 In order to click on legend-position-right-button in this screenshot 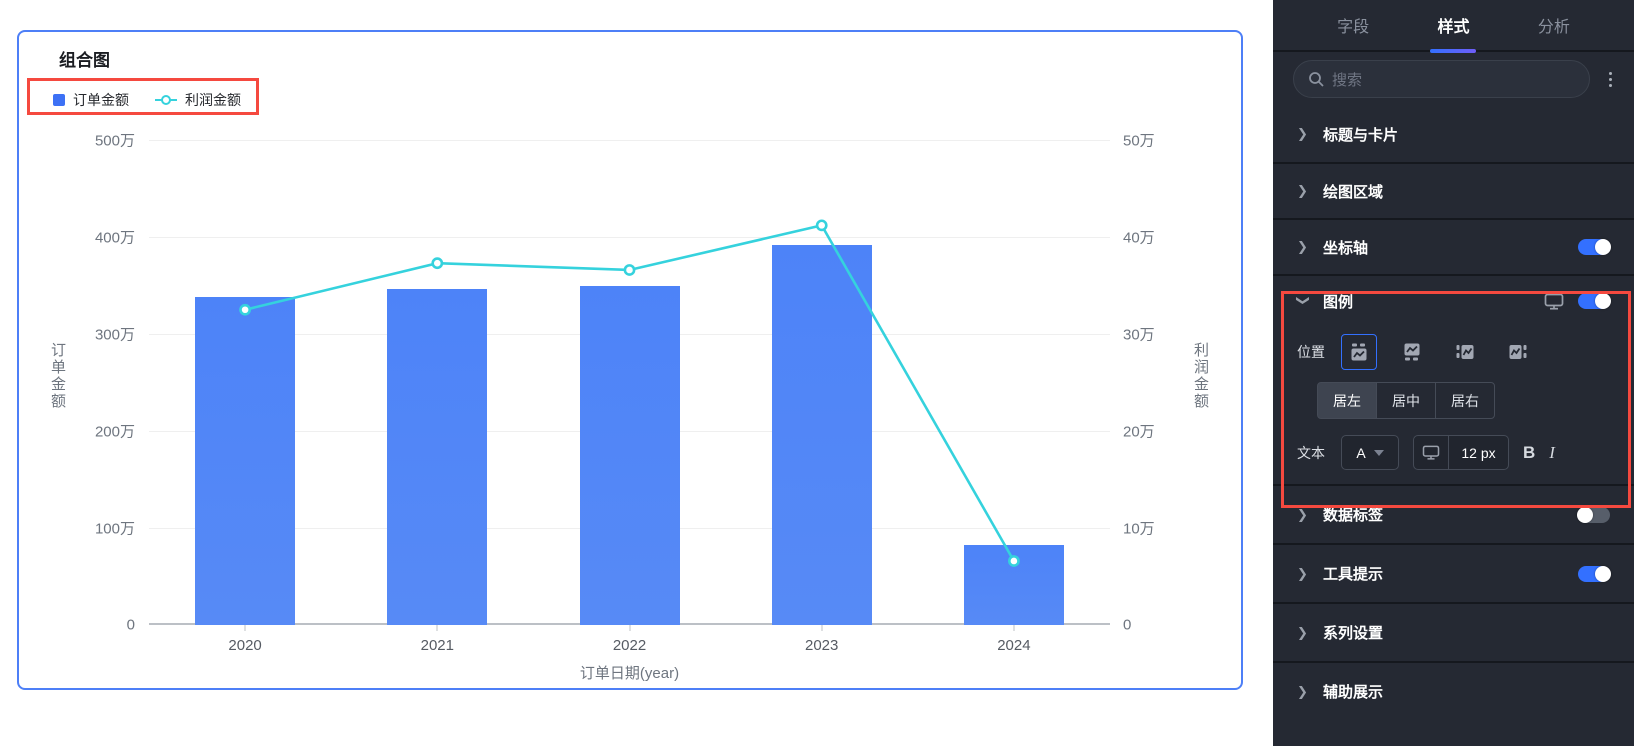, I will do `click(1518, 352)`.